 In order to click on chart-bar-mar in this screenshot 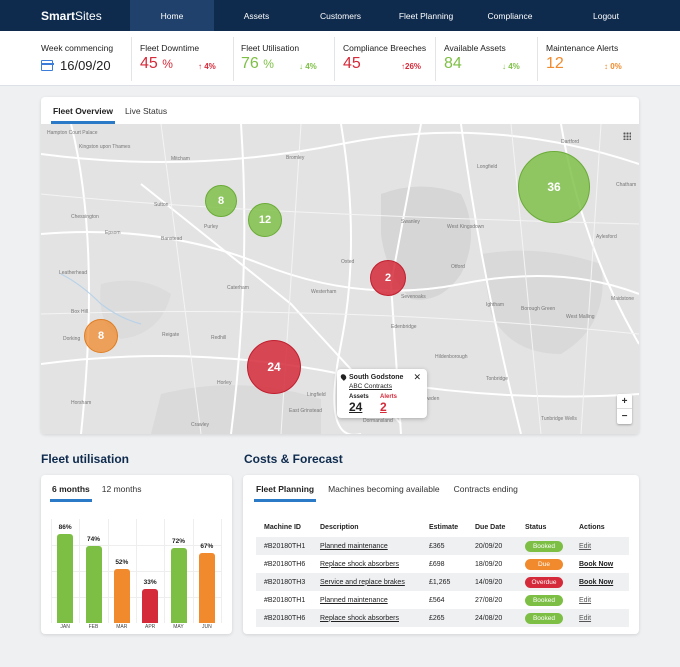, I will do `click(121, 595)`.